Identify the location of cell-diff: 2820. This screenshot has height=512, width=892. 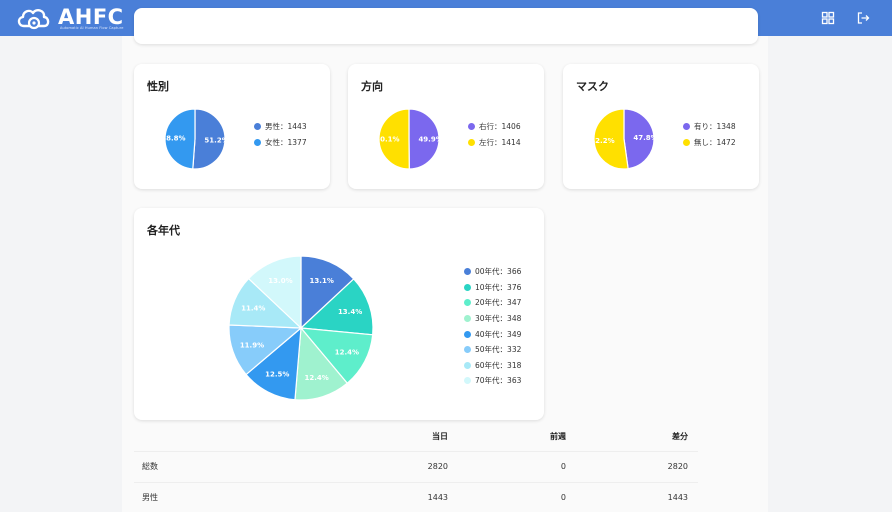
(677, 466).